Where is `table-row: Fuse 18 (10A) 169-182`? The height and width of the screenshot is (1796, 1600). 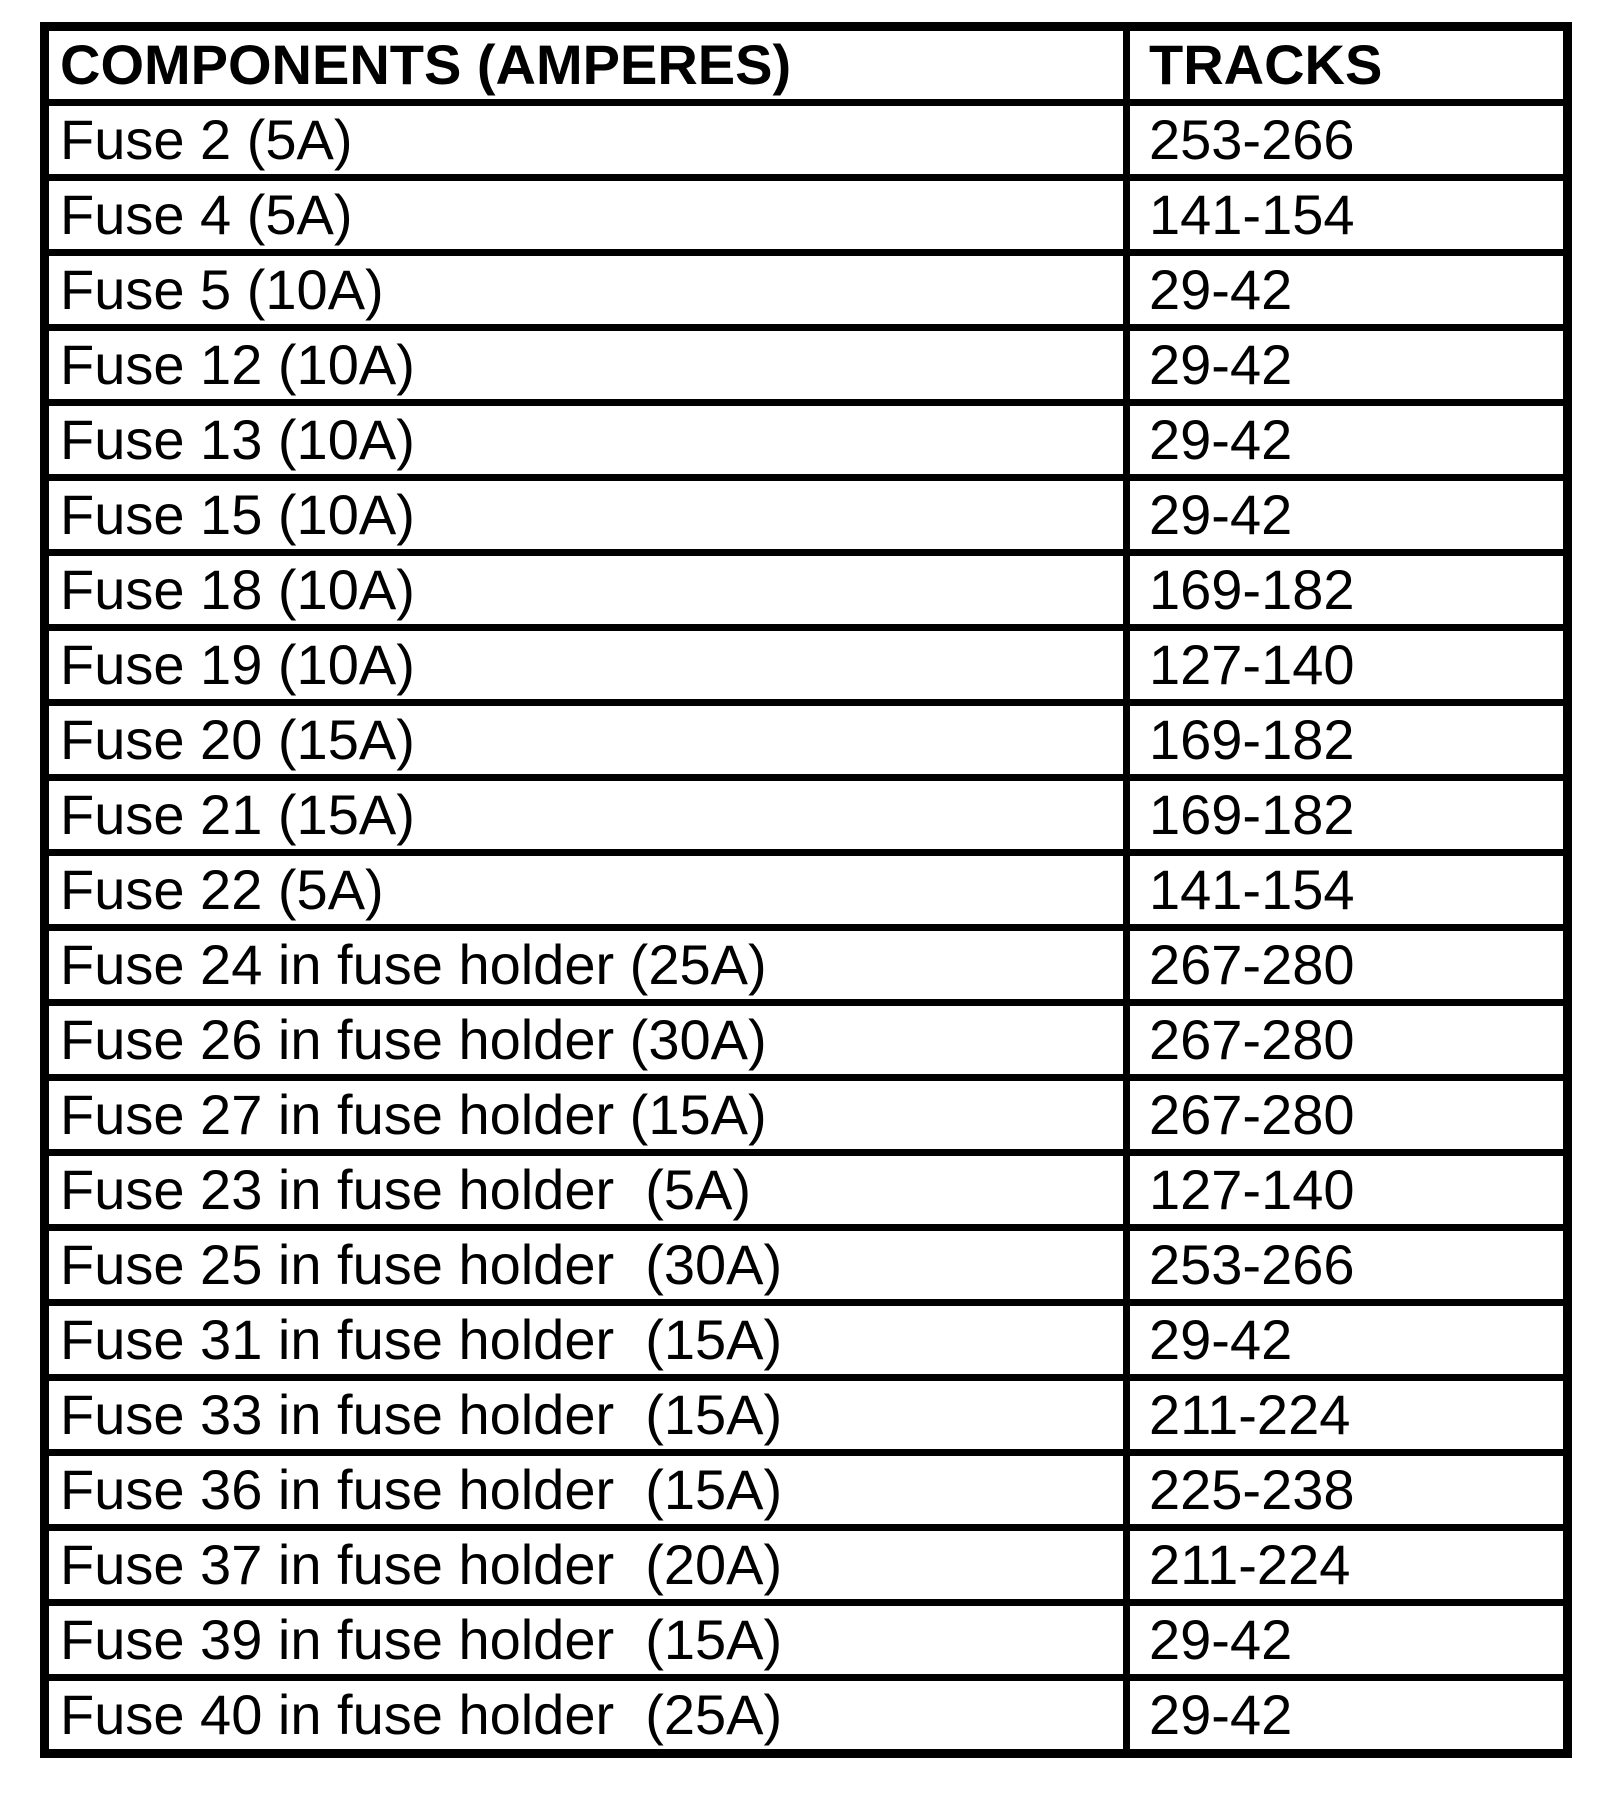 table-row: Fuse 18 (10A) 169-182 is located at coordinates (806, 590).